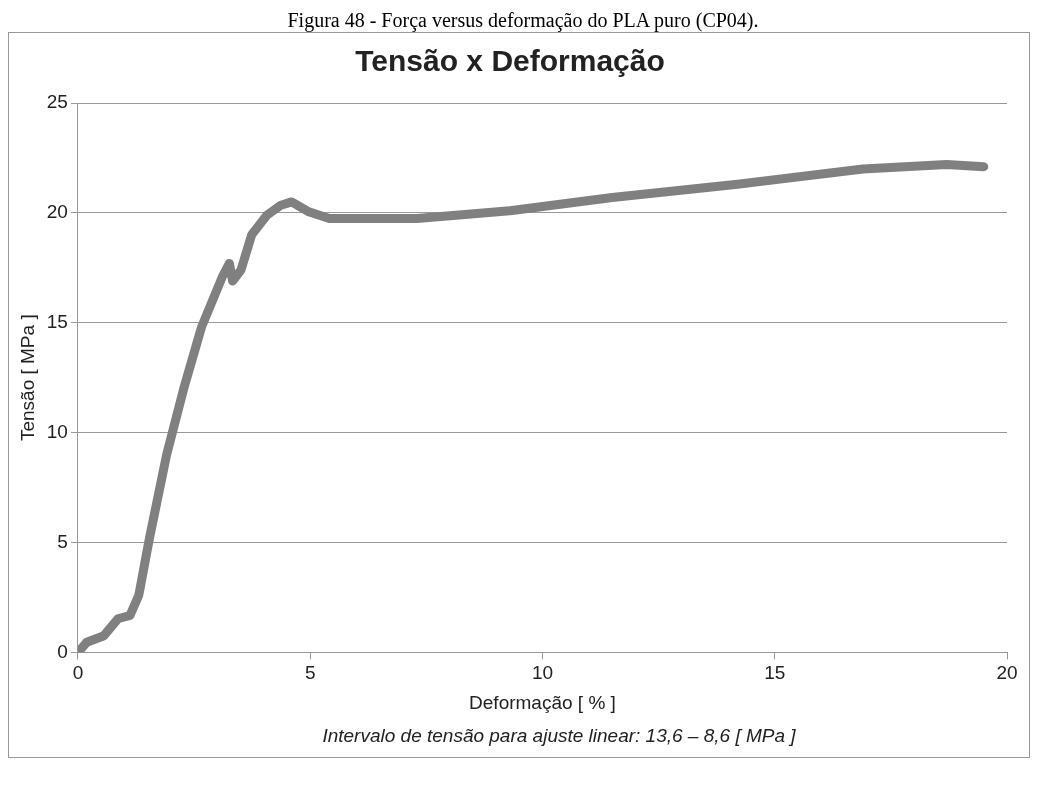 Image resolution: width=1048 pixels, height=791 pixels. Describe the element at coordinates (62, 651) in the screenshot. I see `y-tick-label: 0` at that location.